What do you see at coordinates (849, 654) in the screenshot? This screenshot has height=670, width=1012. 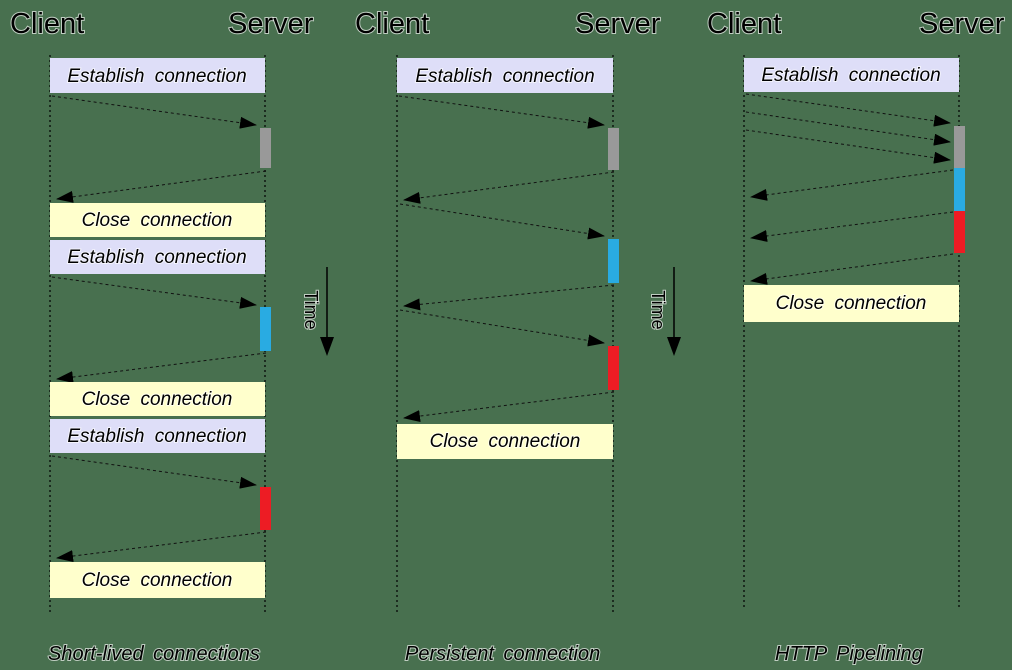 I see `caption-http-pipelining: HTTP Pipelining` at bounding box center [849, 654].